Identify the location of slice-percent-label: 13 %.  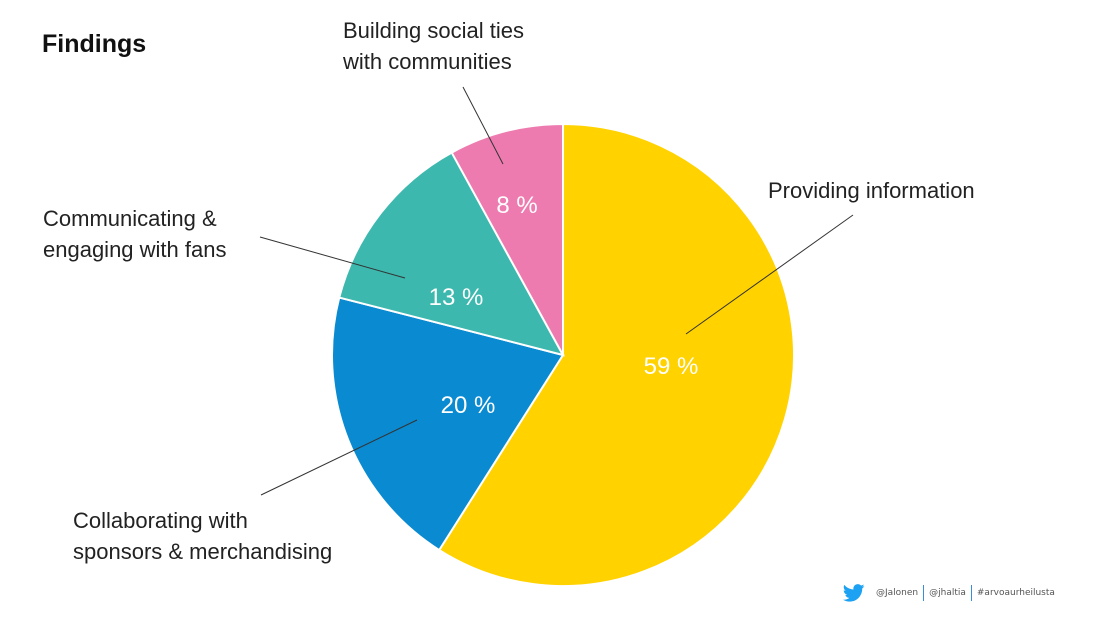
(456, 297).